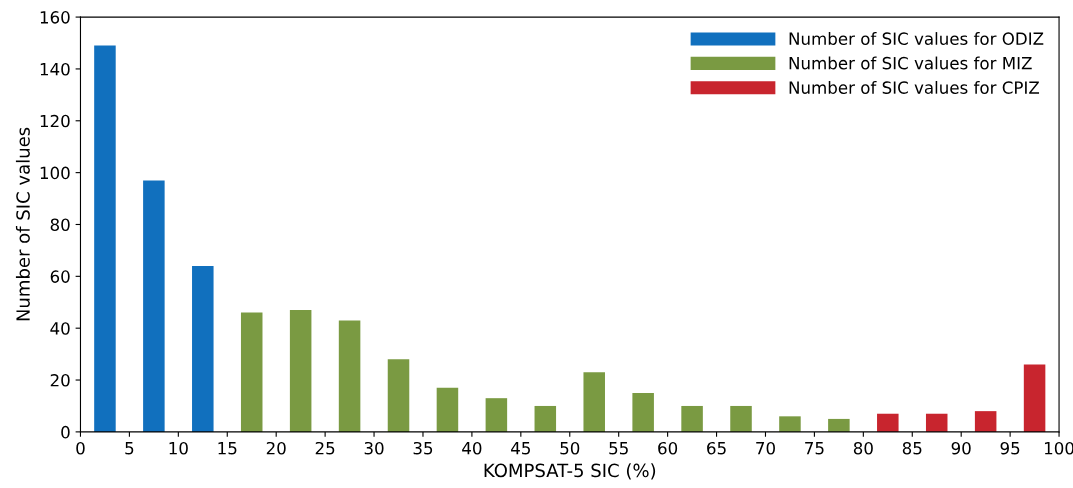 The height and width of the screenshot is (488, 1073). What do you see at coordinates (80, 448) in the screenshot?
I see `x-tick-label: 0` at bounding box center [80, 448].